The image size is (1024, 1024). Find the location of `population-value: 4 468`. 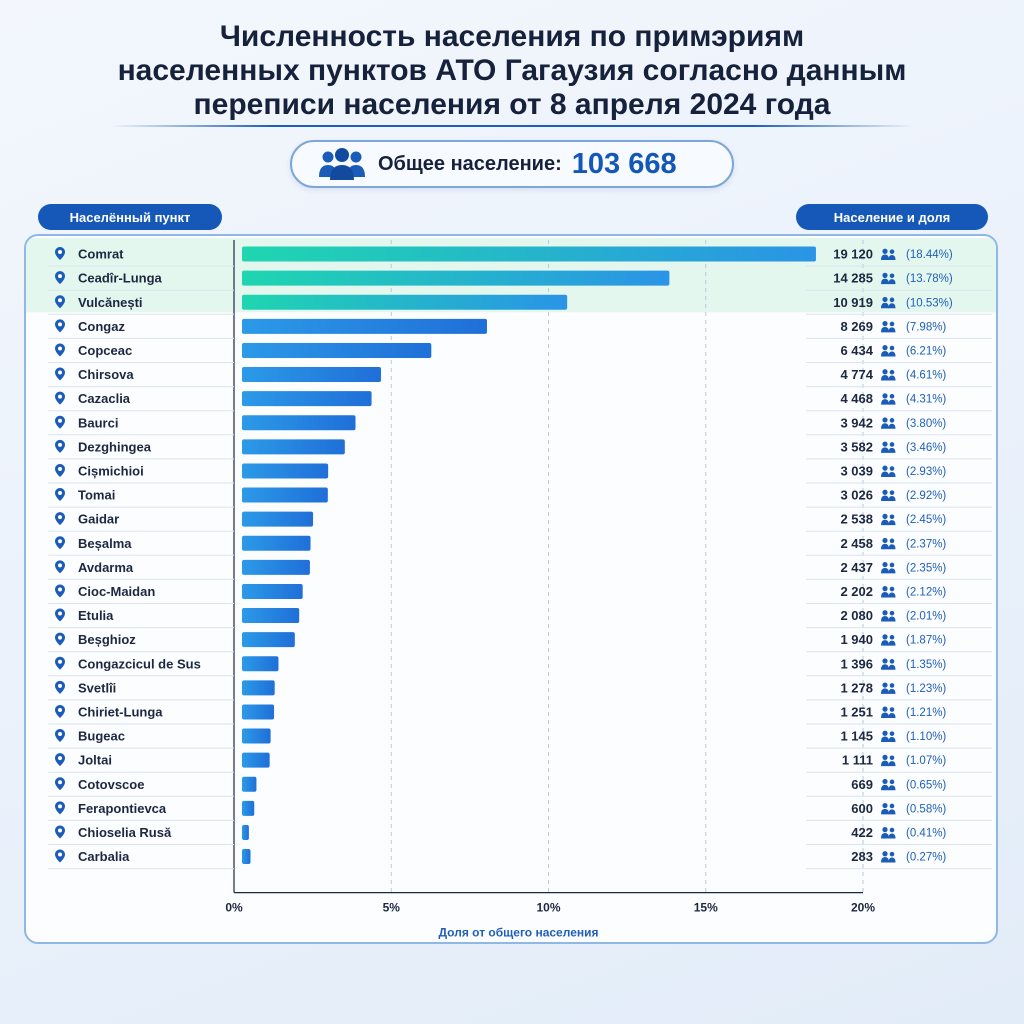

population-value: 4 468 is located at coordinates (856, 398).